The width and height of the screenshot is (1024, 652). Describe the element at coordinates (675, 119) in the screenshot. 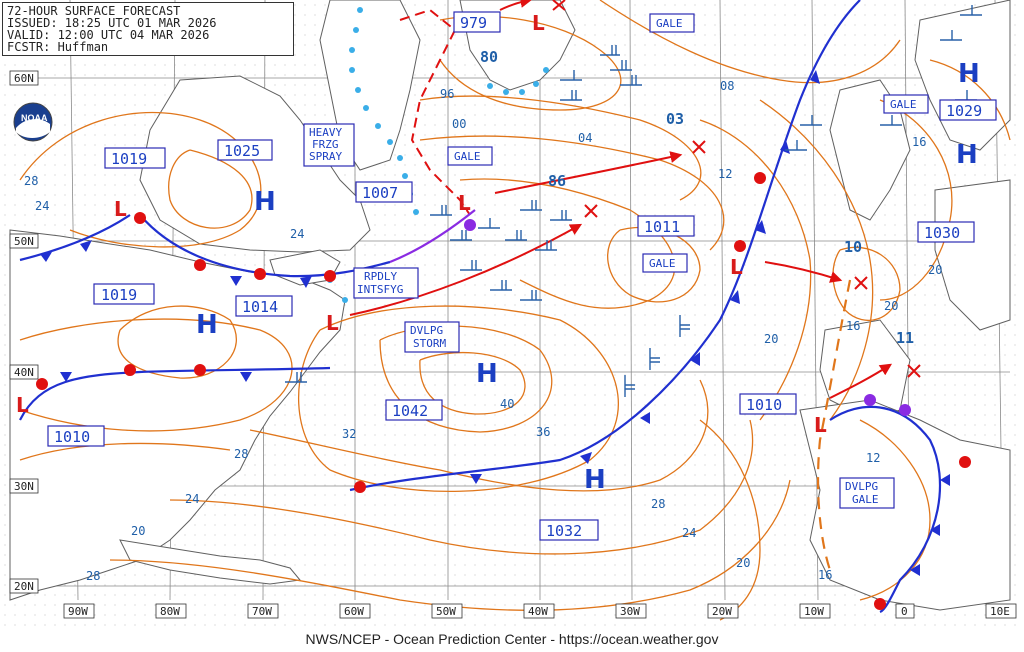

I see `isobar-label: 03` at that location.